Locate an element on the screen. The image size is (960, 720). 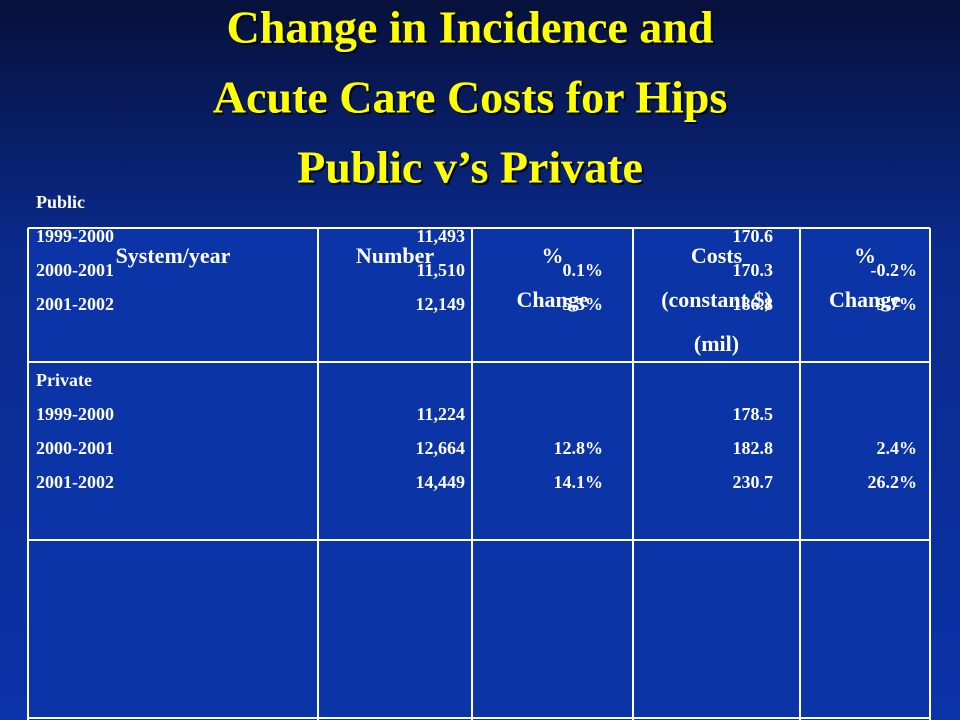
table-cell: 12.8% is located at coordinates (579, 448).